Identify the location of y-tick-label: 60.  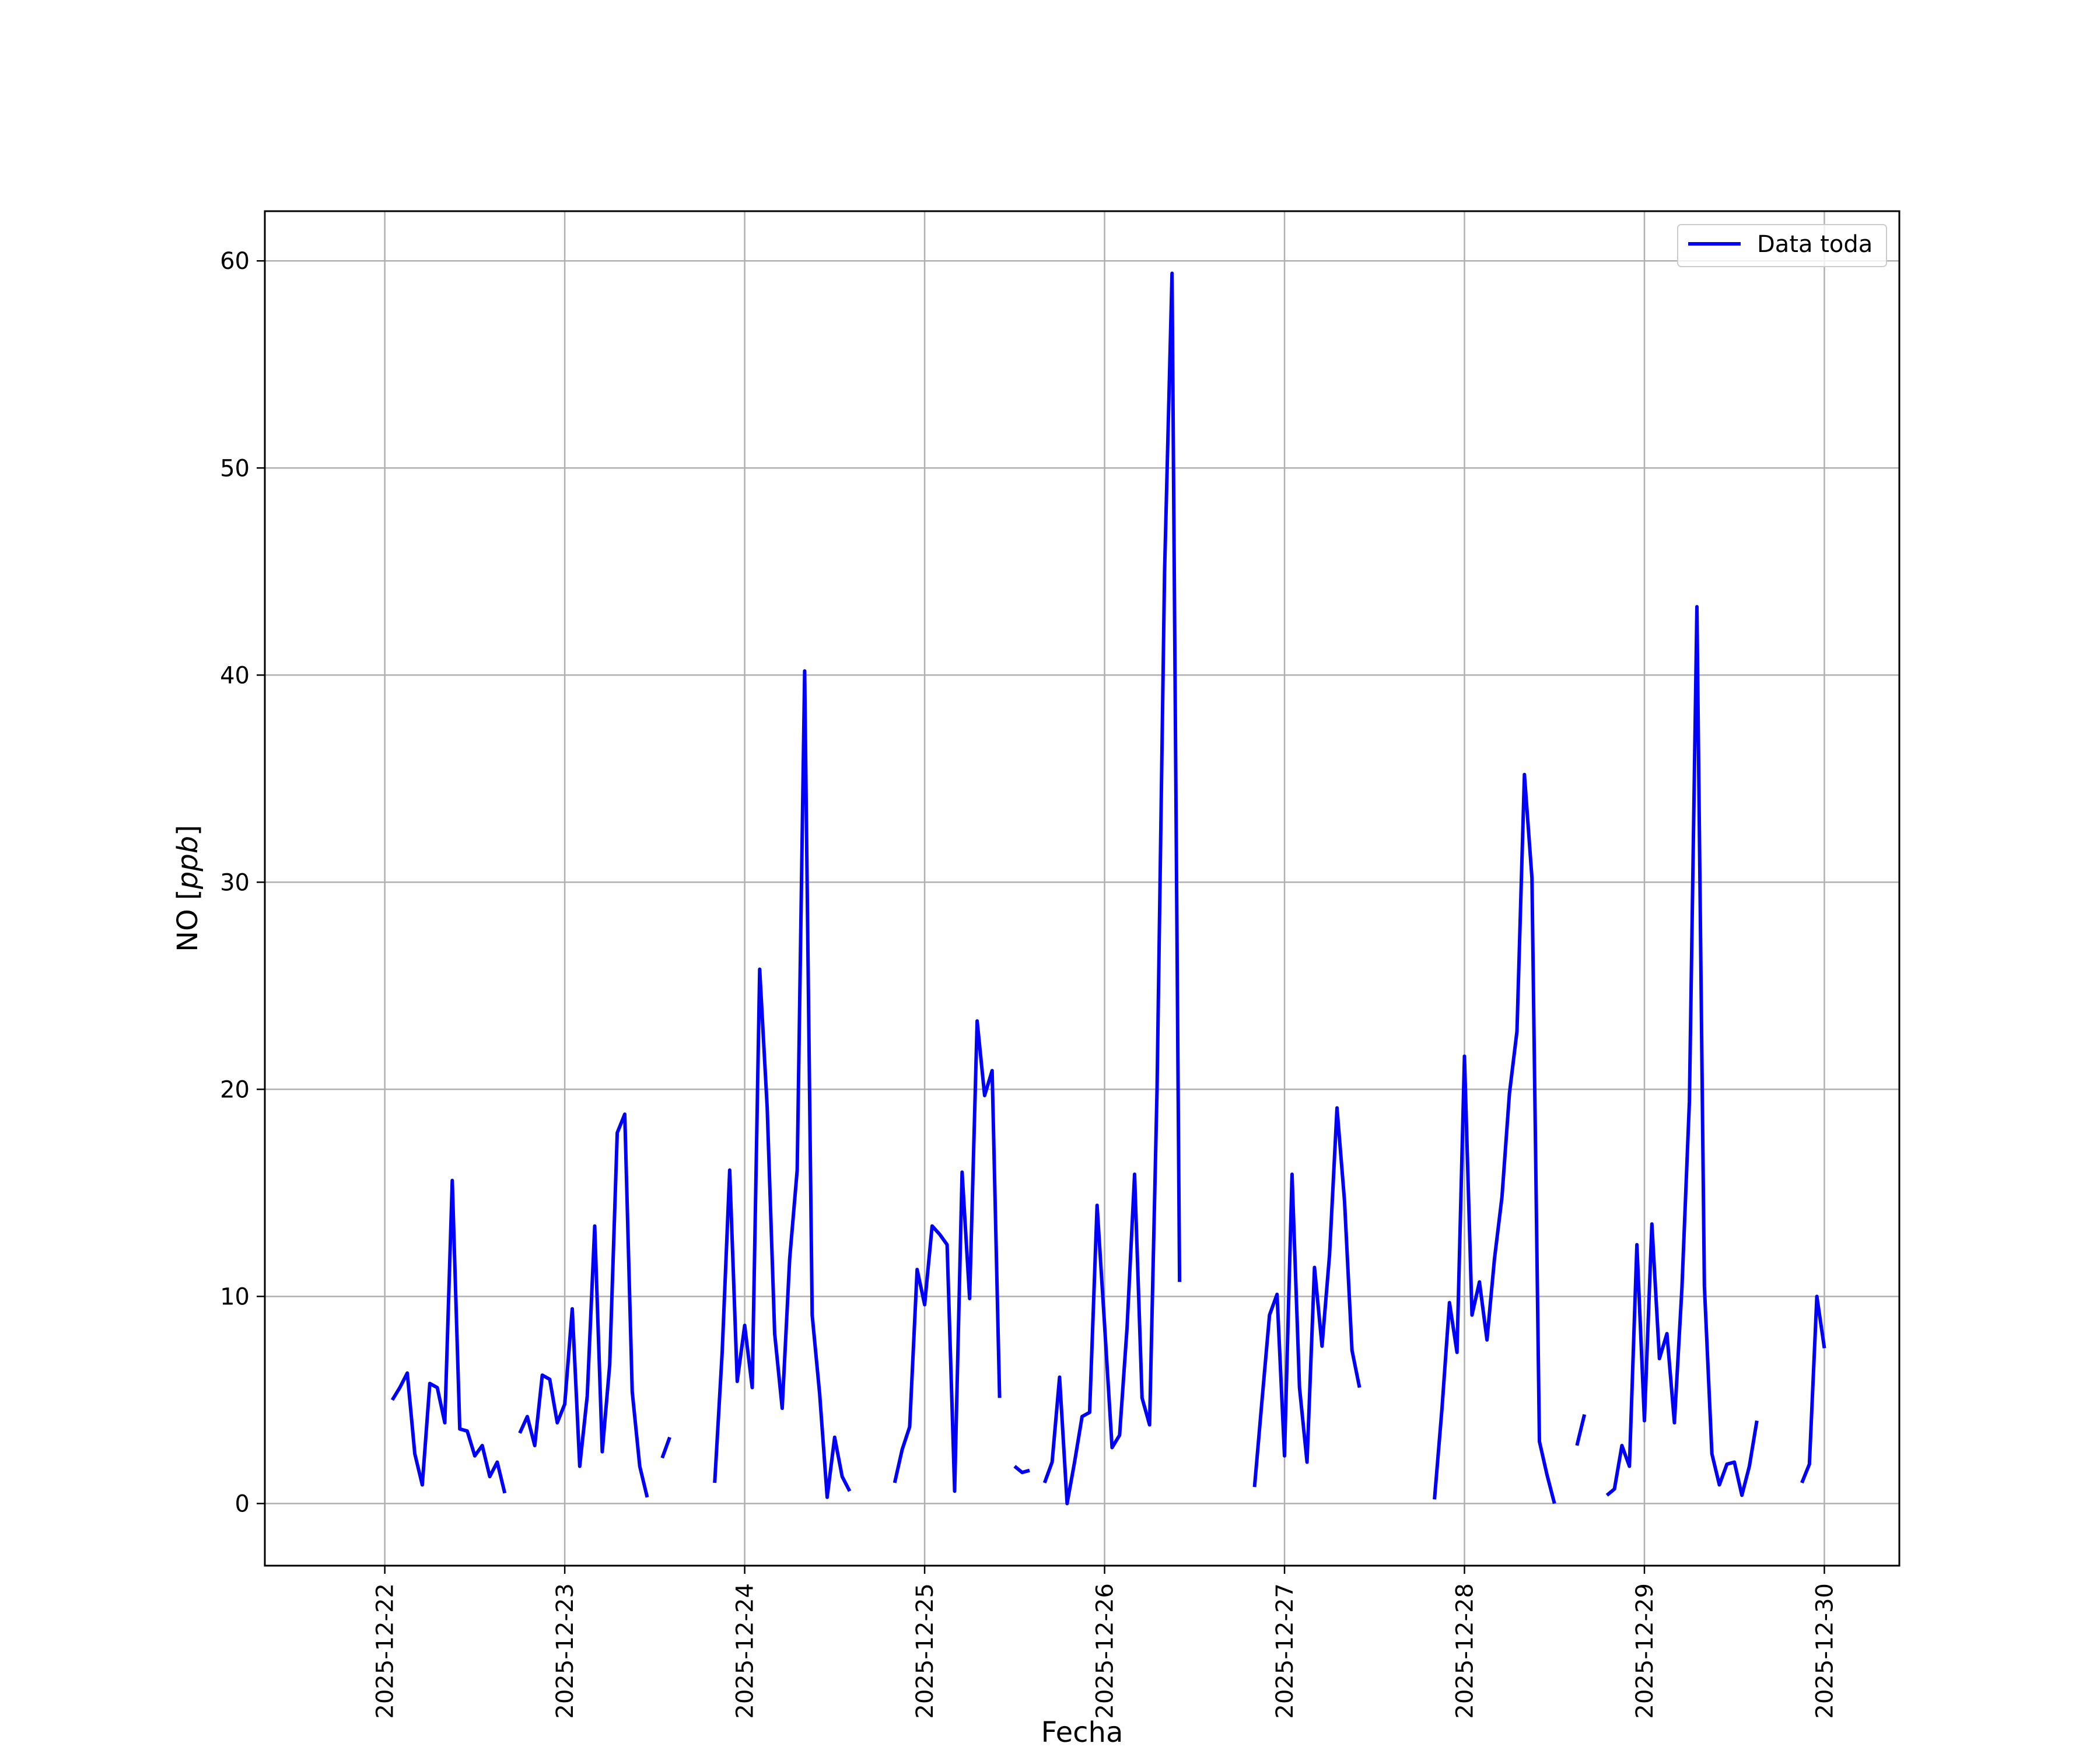
(235, 261).